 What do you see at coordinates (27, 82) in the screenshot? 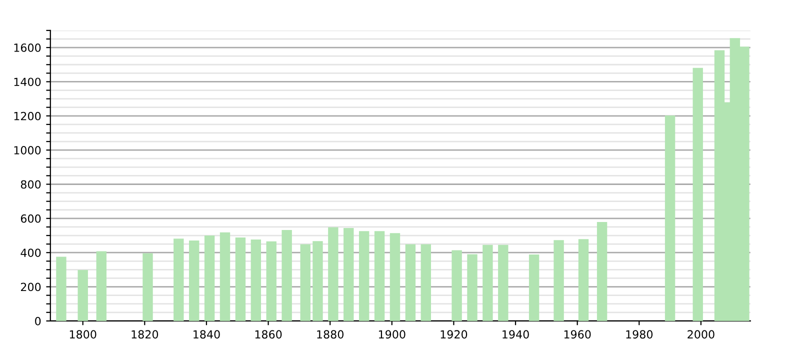
I see `y-tick-label: 1400` at bounding box center [27, 82].